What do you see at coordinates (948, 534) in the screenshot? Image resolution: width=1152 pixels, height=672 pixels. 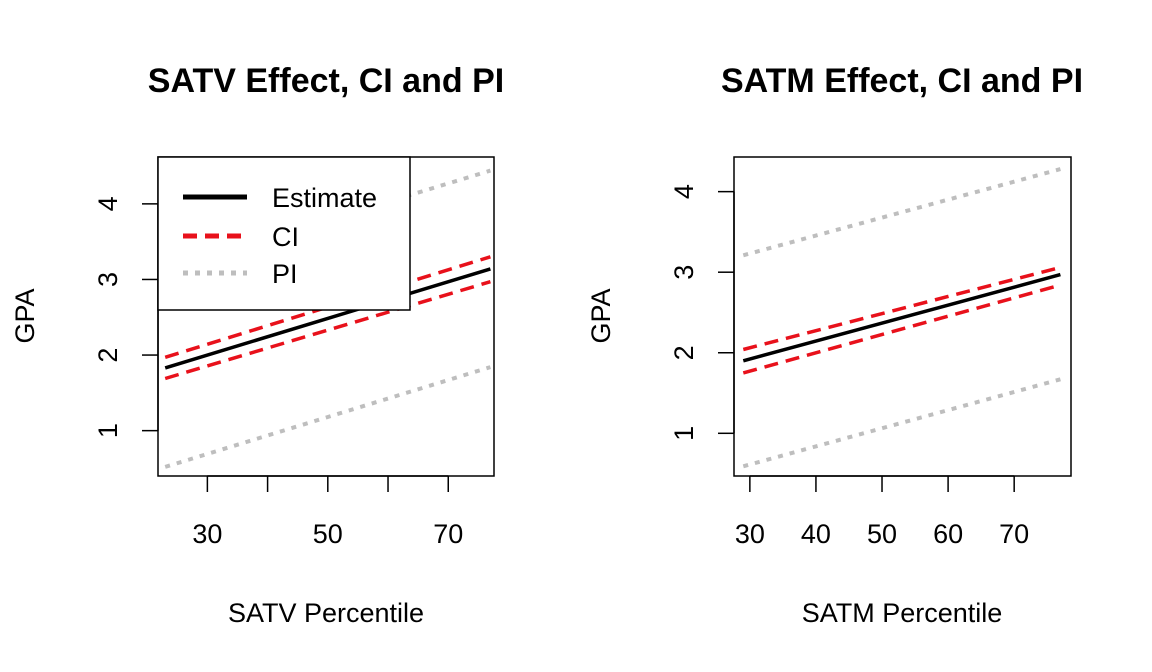 I see `satm-x-tick-label: 60` at bounding box center [948, 534].